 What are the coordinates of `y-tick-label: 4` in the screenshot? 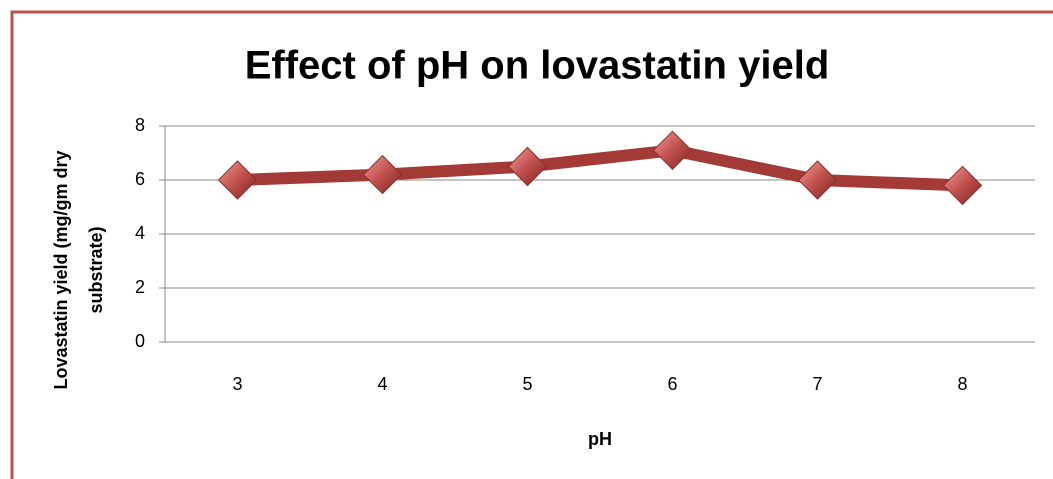 It's located at (140, 233).